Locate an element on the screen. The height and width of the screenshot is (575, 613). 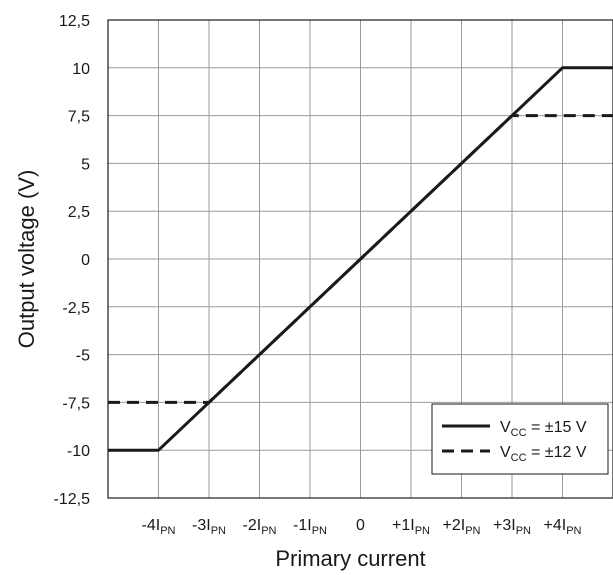
y-tick-label: 7,5 is located at coordinates (79, 117).